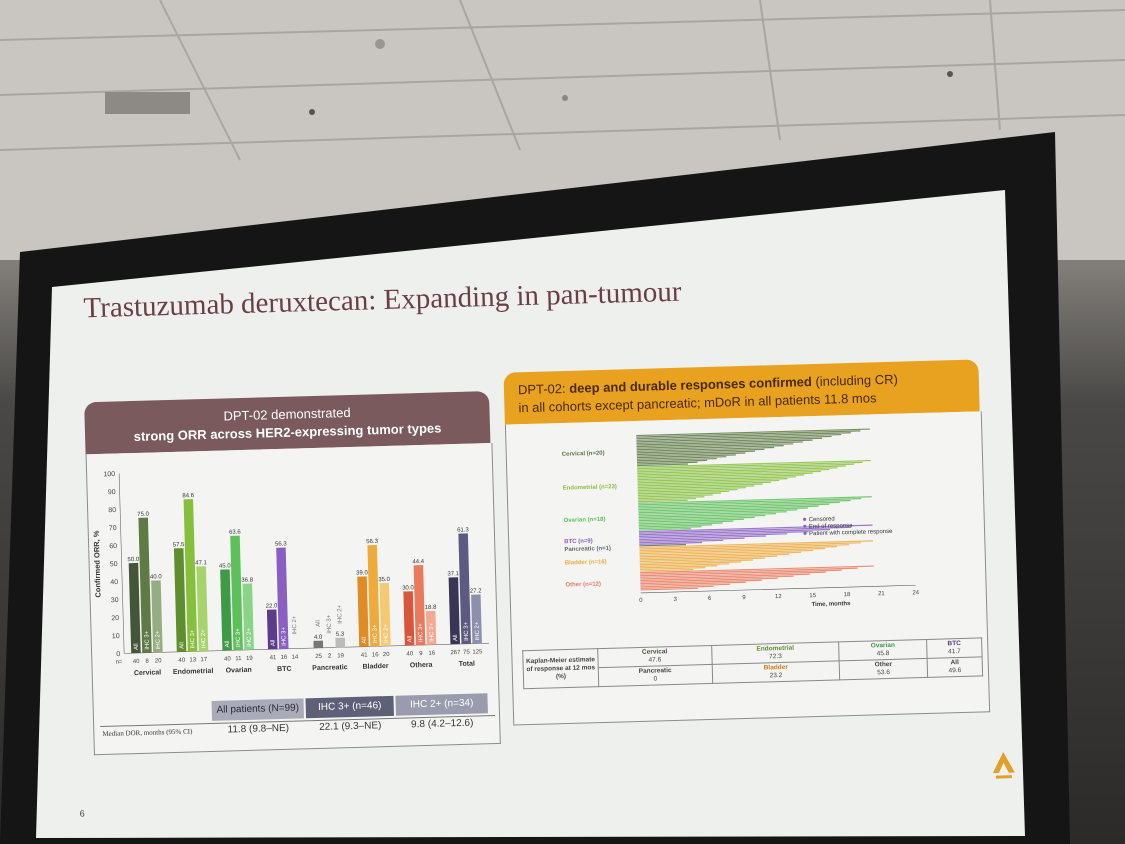 This screenshot has height=844, width=1125. What do you see at coordinates (855, 380) in the screenshot?
I see `right-header-suffix: (including CR)` at bounding box center [855, 380].